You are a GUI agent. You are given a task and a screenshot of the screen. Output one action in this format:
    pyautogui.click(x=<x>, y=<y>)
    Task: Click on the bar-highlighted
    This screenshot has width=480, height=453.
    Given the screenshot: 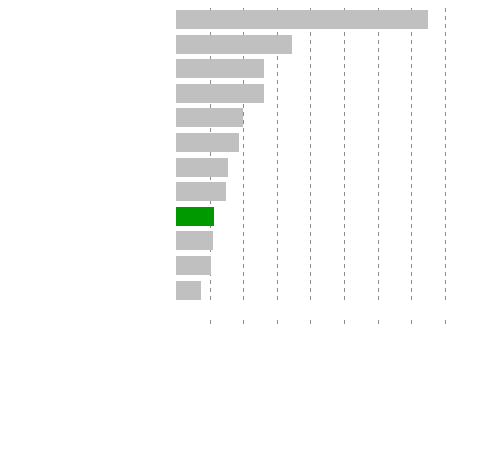 What is the action you would take?
    pyautogui.click(x=195, y=216)
    